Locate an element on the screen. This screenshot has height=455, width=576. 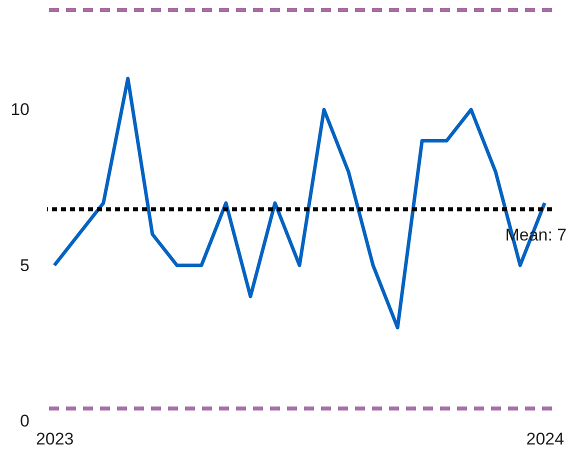
x-tick-label: 2023 is located at coordinates (55, 439).